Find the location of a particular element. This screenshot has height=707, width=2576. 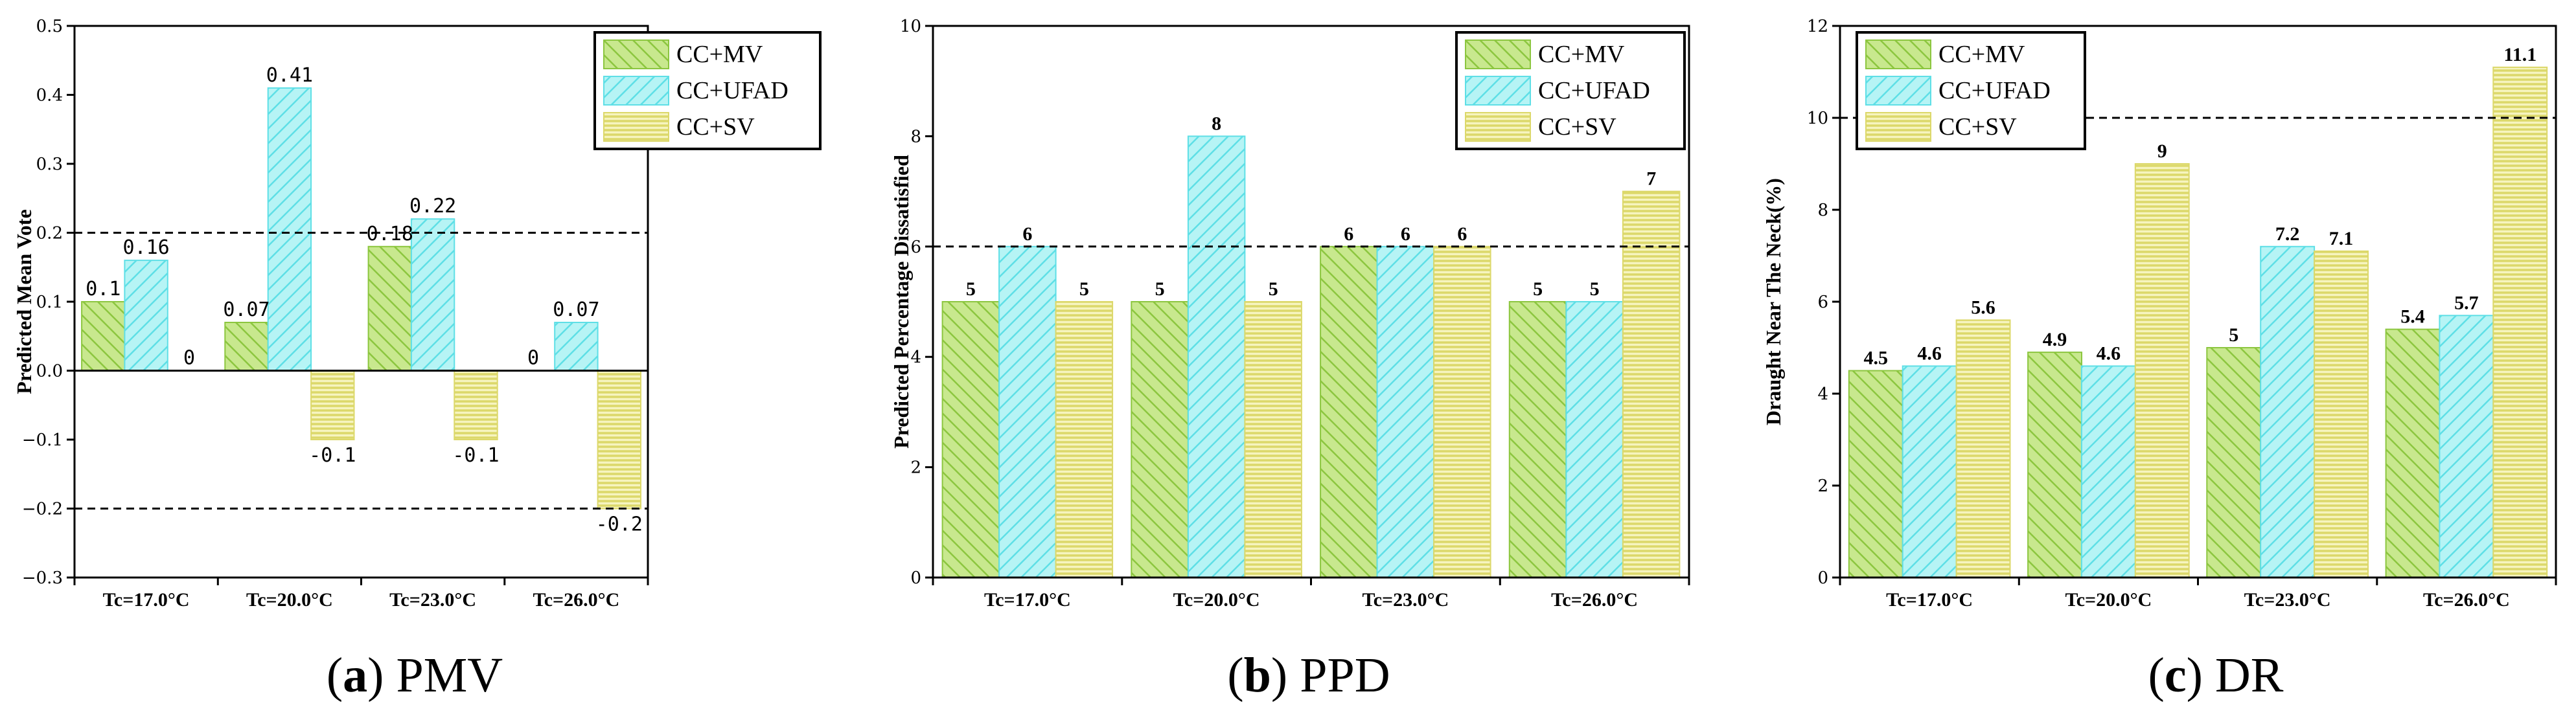

pmv-x-category-label-2: Tc=20.0°C is located at coordinates (289, 600).